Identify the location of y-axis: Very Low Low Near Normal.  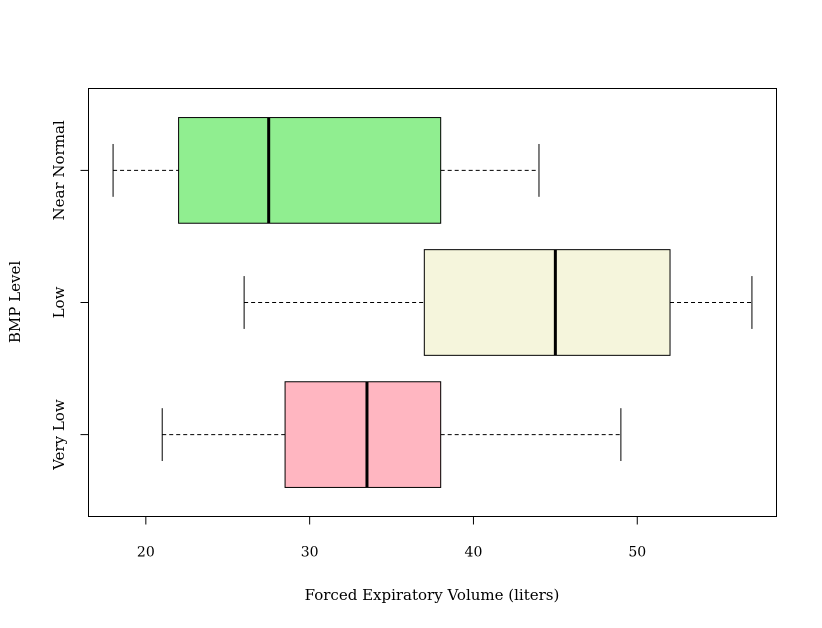
(69, 295).